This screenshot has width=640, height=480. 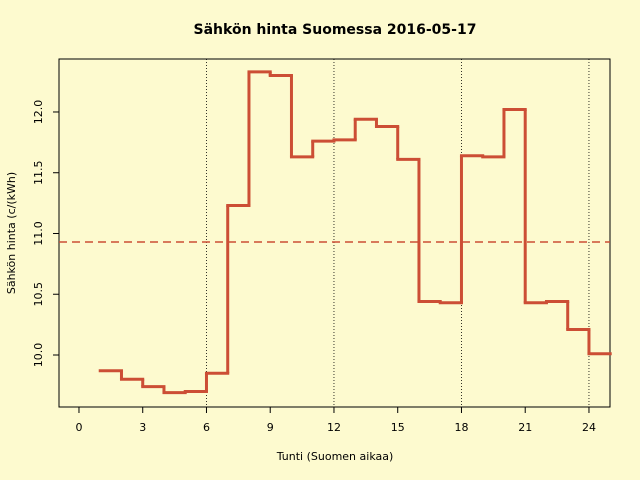 I want to click on x-tick-label: 0, so click(x=78, y=427).